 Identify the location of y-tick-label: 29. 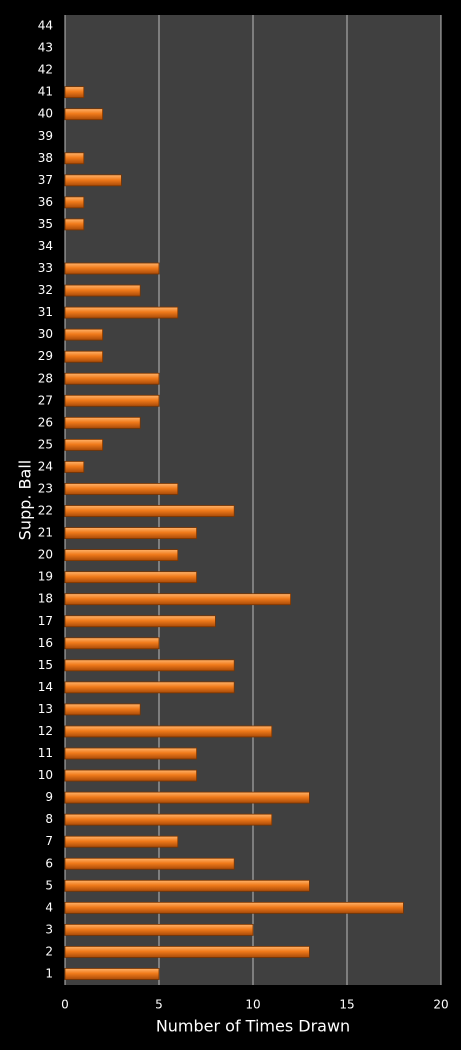
(45, 356).